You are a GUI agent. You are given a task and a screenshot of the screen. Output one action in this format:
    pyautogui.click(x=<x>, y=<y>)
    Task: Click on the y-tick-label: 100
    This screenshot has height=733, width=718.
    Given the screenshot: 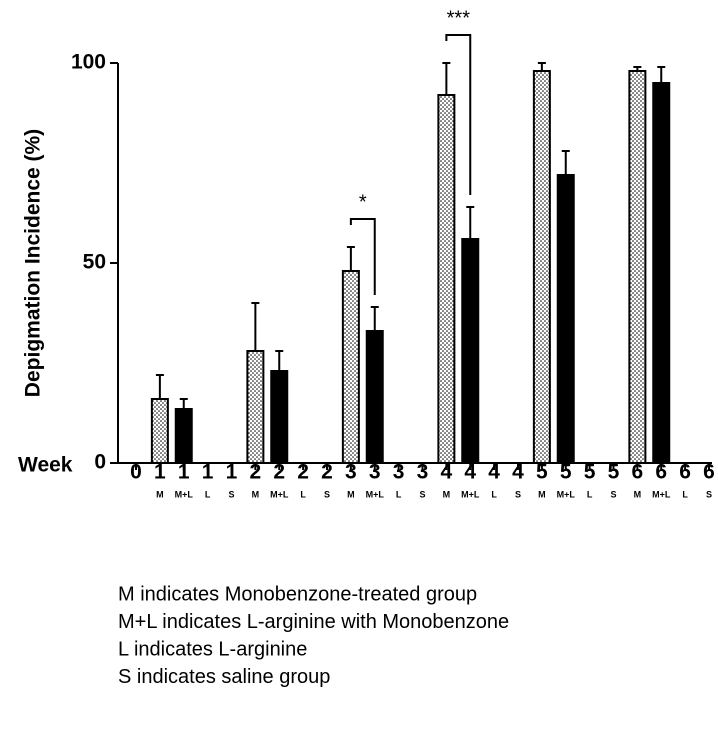 What is the action you would take?
    pyautogui.click(x=88, y=62)
    